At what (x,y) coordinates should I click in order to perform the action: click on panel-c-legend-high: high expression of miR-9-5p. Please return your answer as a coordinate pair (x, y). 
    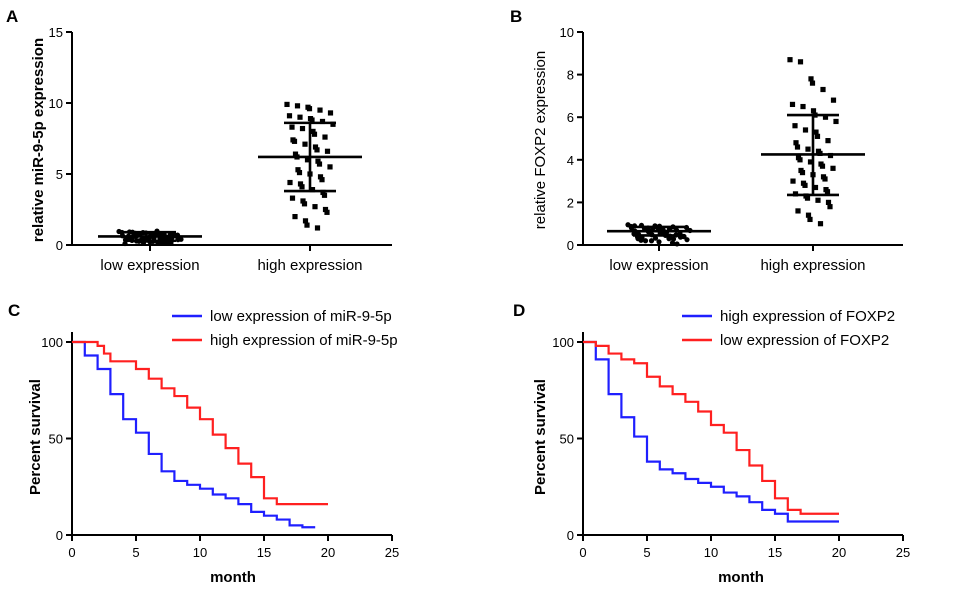
    Looking at the image, I should click on (304, 340).